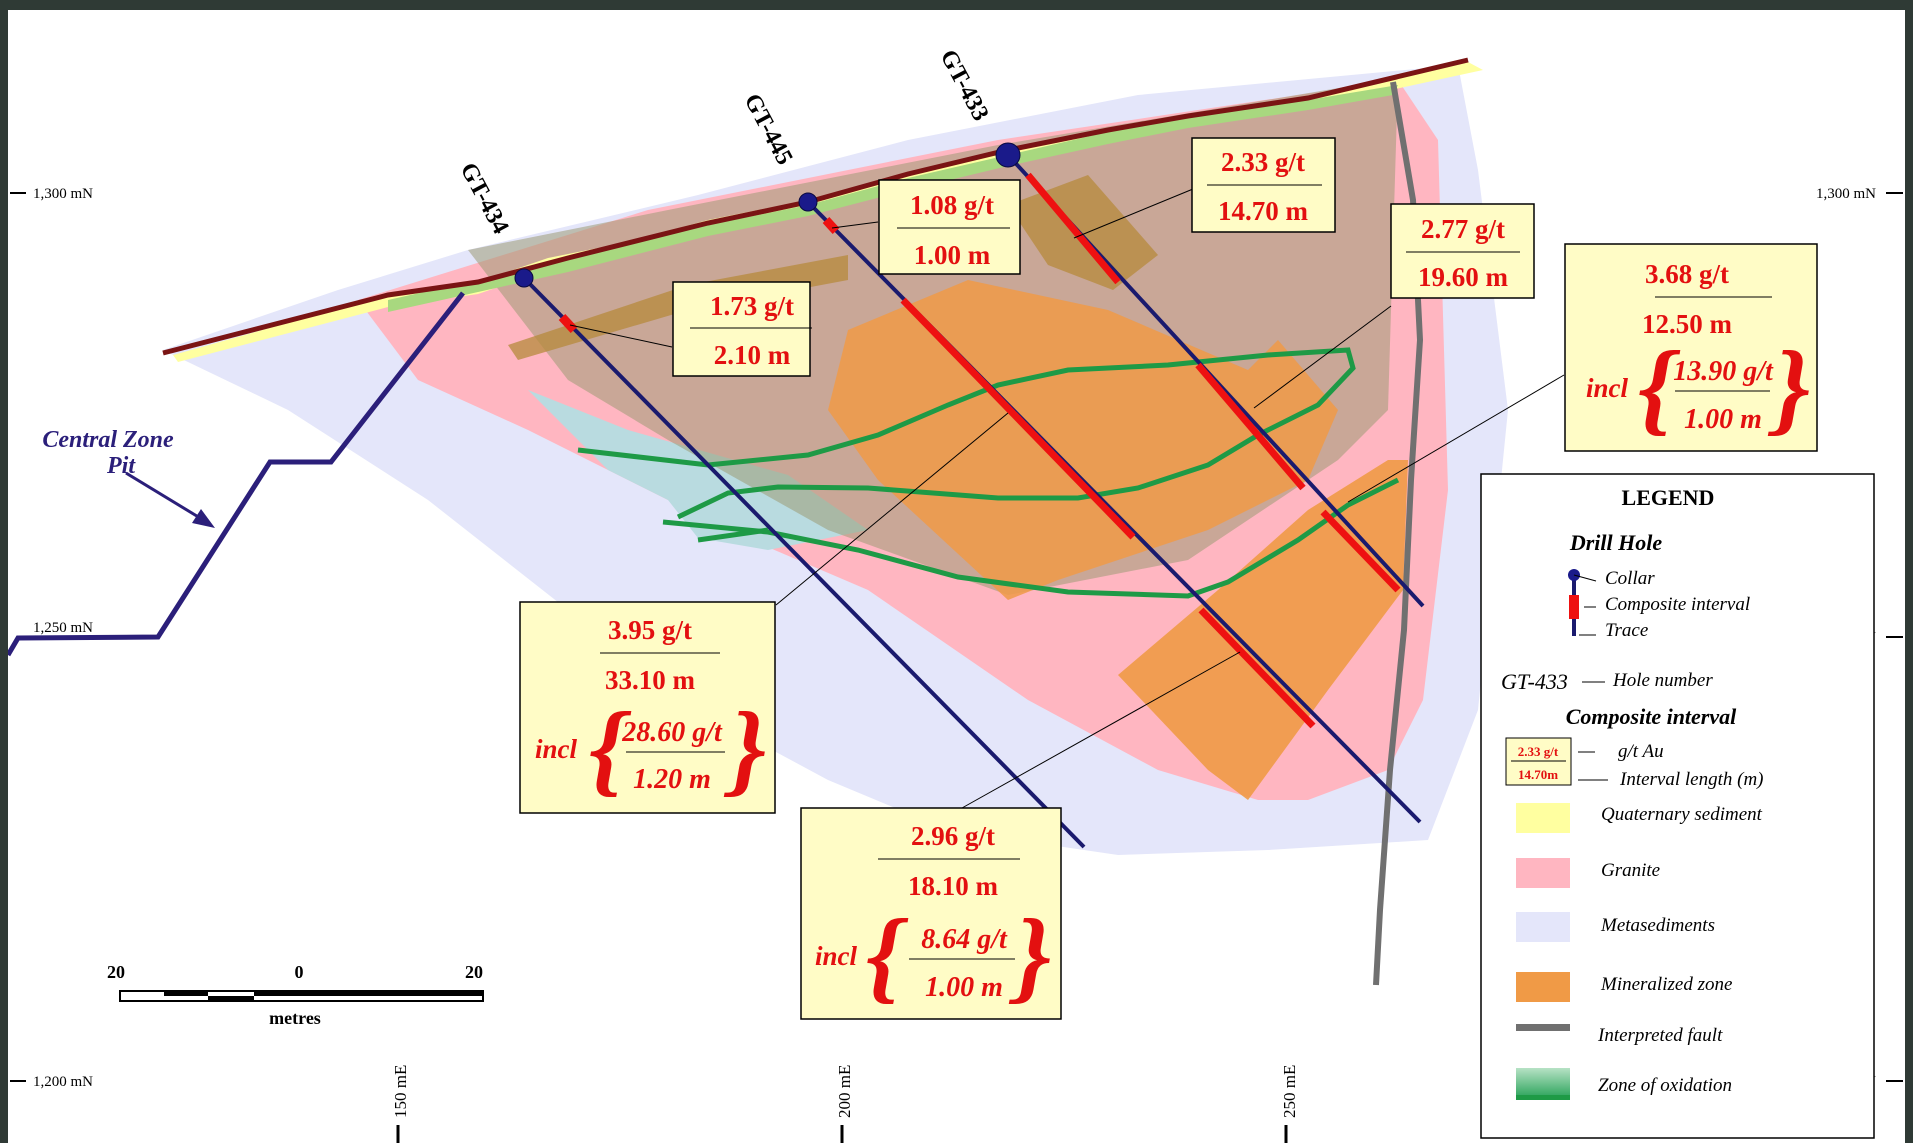  What do you see at coordinates (844, 1091) in the screenshot?
I see `easting-200: 200 mE` at bounding box center [844, 1091].